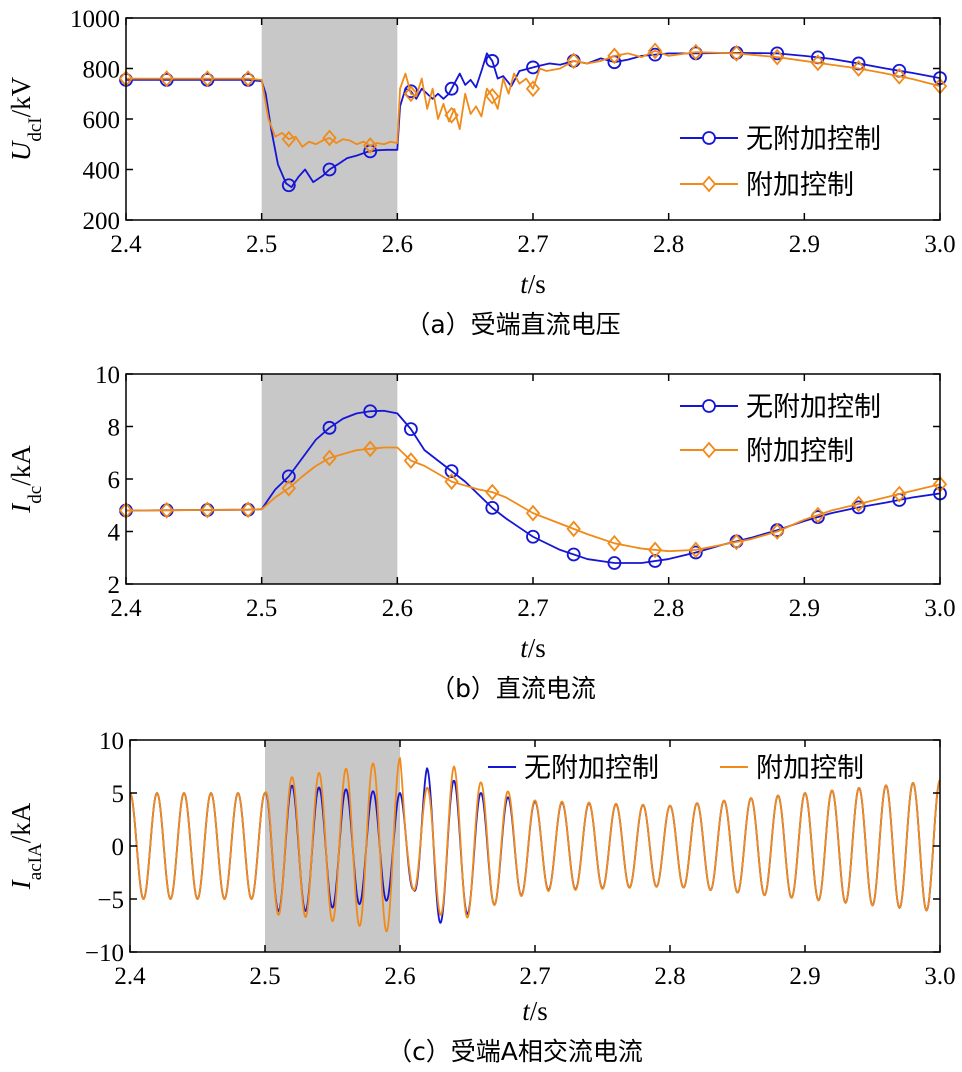  What do you see at coordinates (513, 688) in the screenshot?
I see `panel-caption: （b）直流电流` at bounding box center [513, 688].